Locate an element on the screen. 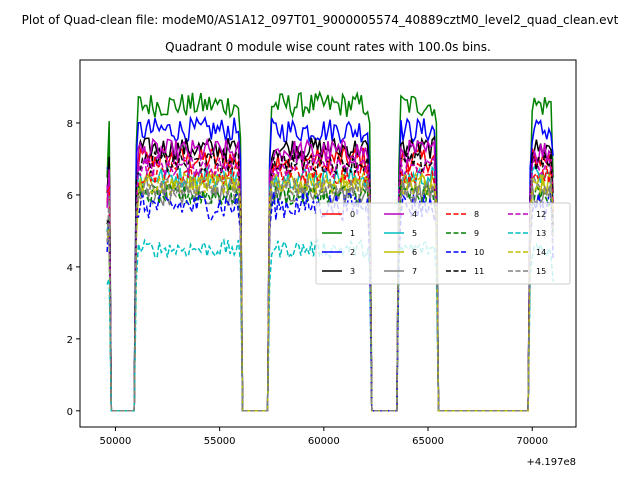 This screenshot has height=480, width=640. x-axis: 50000 55000 60000 65000 70000 is located at coordinates (324, 437).